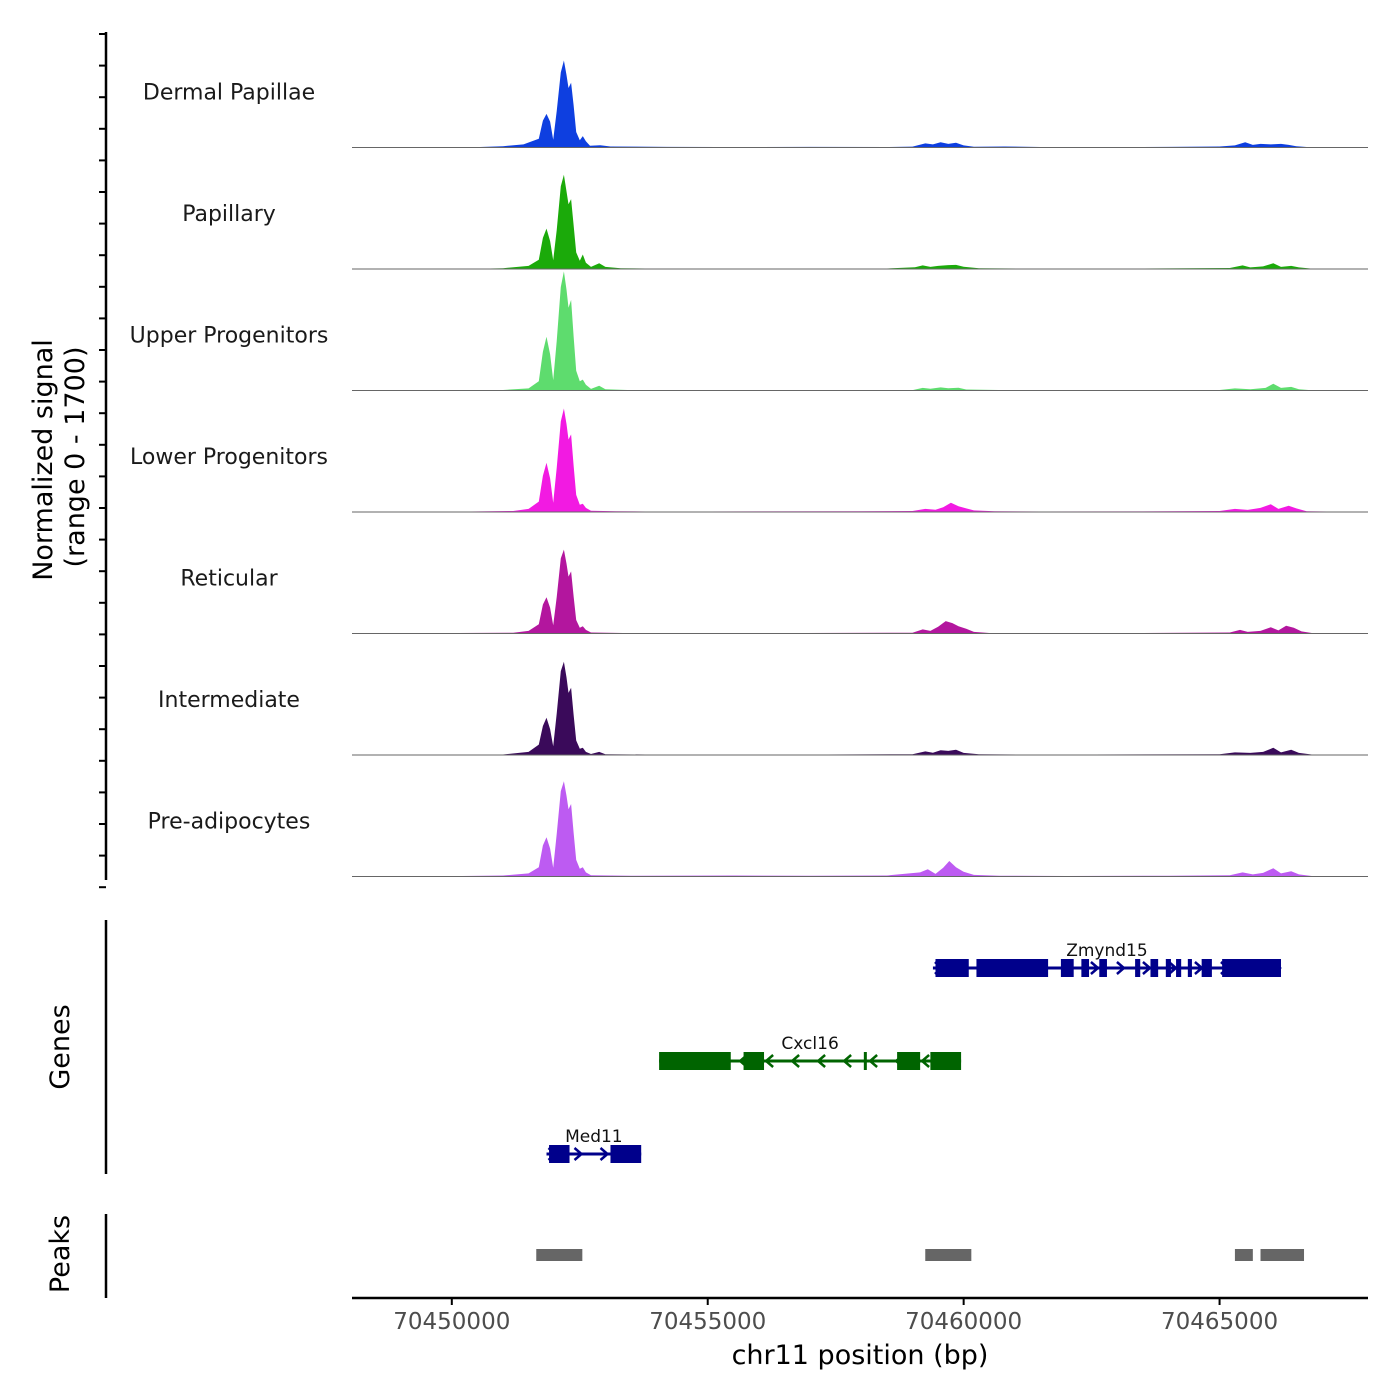  I want to click on genes-panel: Zmynd15 Cxcl16 Med11, so click(914, 1052).